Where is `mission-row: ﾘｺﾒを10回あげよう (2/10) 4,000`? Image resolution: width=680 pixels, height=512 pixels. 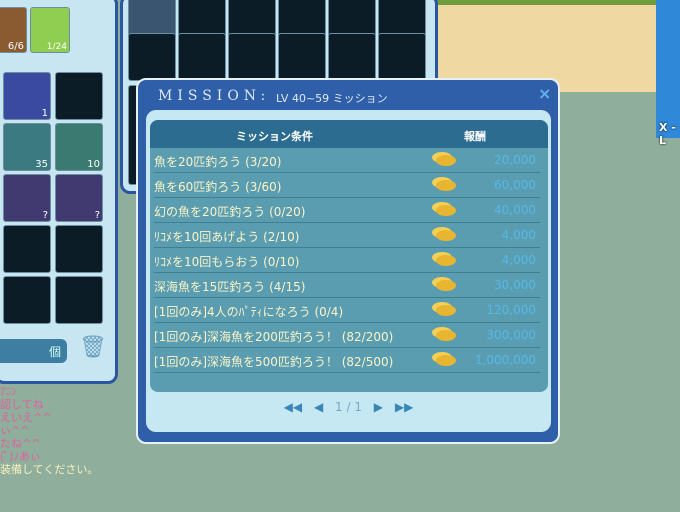 mission-row: ﾘｺﾒを10回あげよう (2/10) 4,000 is located at coordinates (347, 235).